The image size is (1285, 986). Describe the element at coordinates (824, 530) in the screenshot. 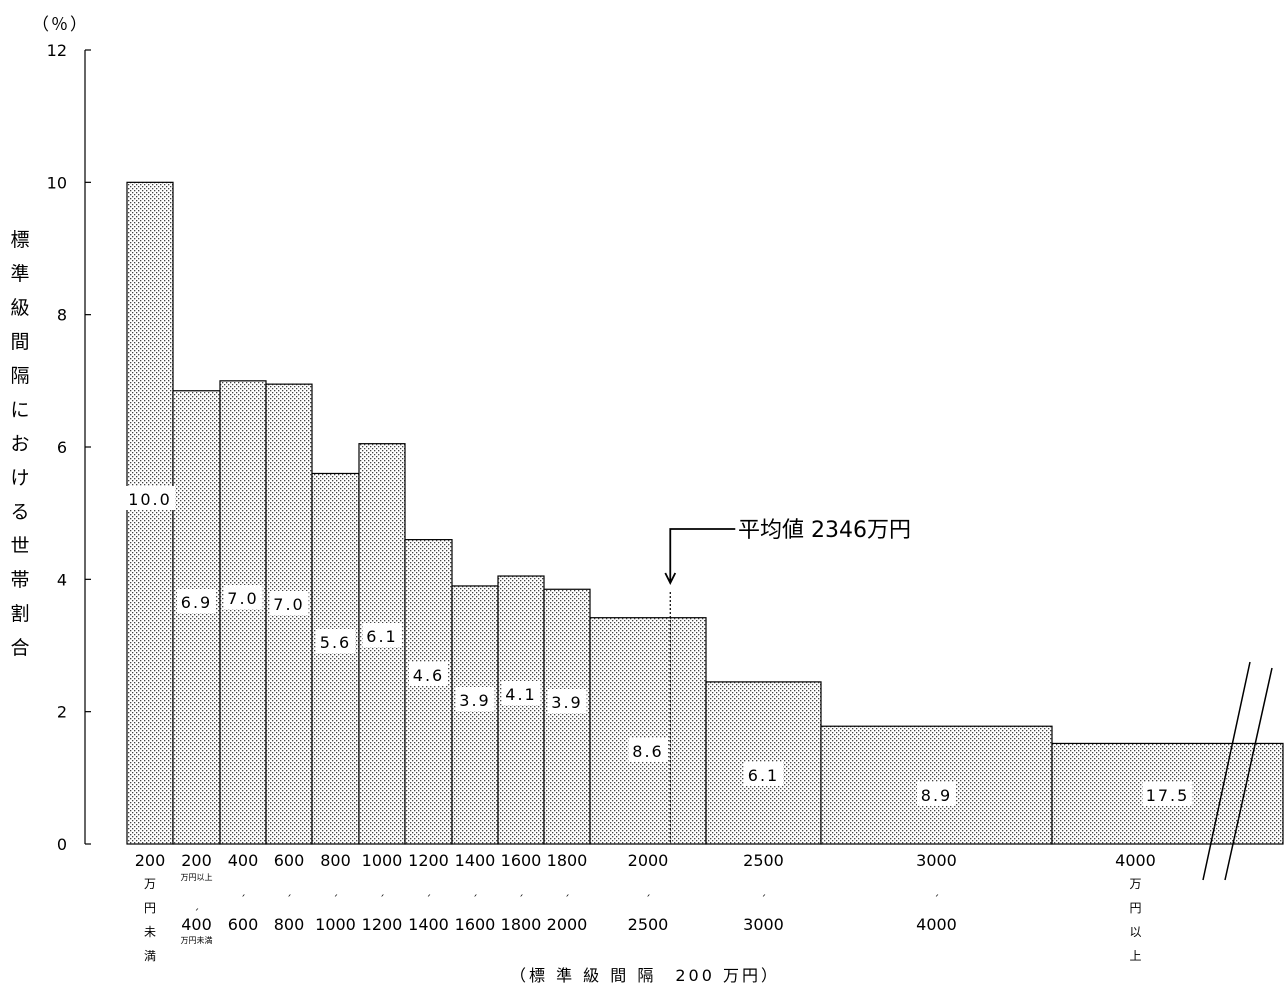

I see `mean-annotation: 平均値 2346万円` at that location.